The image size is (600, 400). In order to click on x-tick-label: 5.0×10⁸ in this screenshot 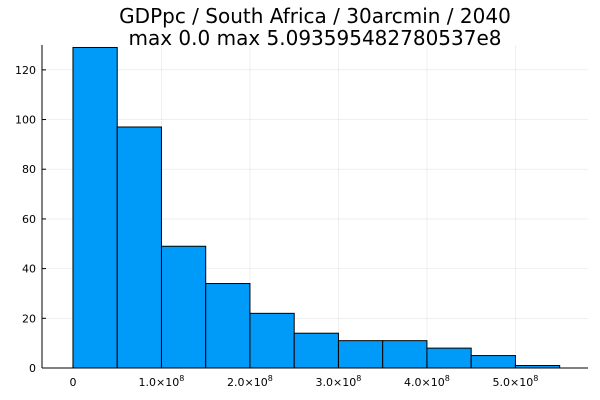, I will do `click(516, 381)`.